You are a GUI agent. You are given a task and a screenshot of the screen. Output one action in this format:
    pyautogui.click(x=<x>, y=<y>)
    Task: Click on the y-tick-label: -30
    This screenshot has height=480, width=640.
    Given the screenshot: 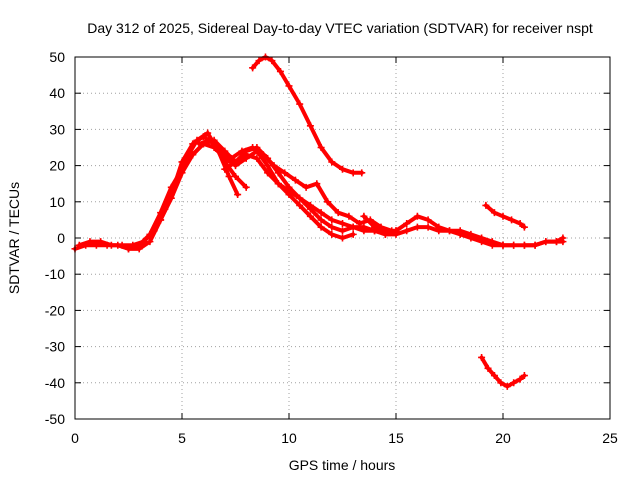 What is the action you would take?
    pyautogui.click(x=55, y=347)
    